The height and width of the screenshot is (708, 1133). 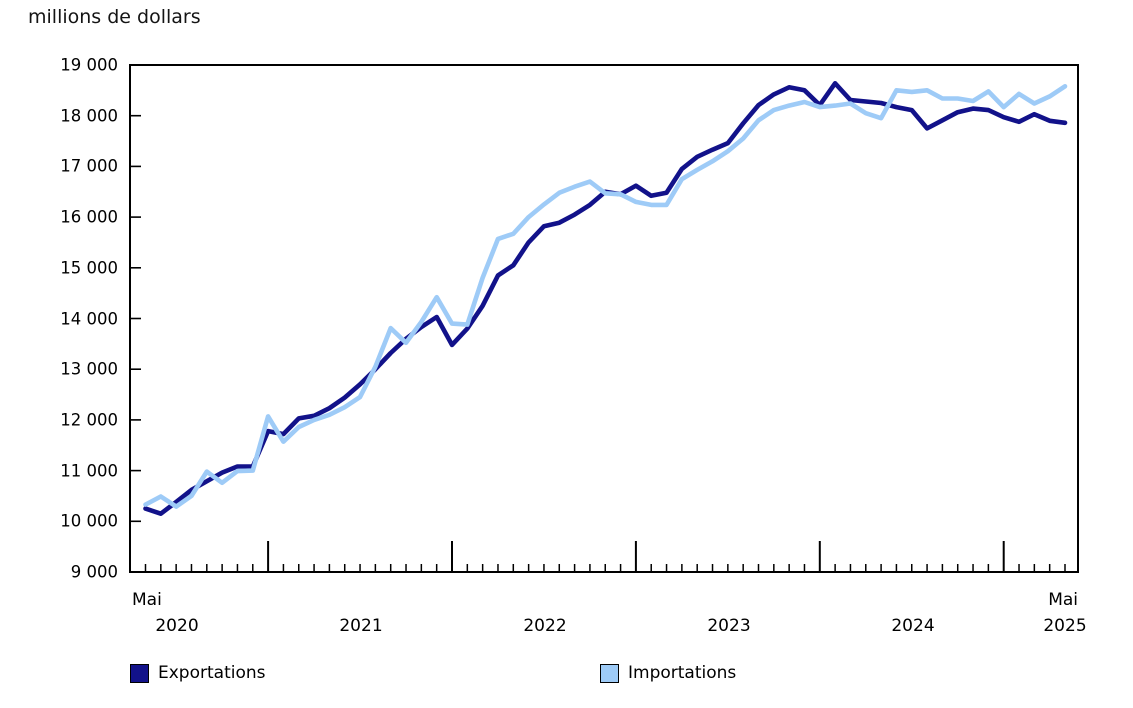 I want to click on x-axis-year-label: 2021, so click(x=361, y=626).